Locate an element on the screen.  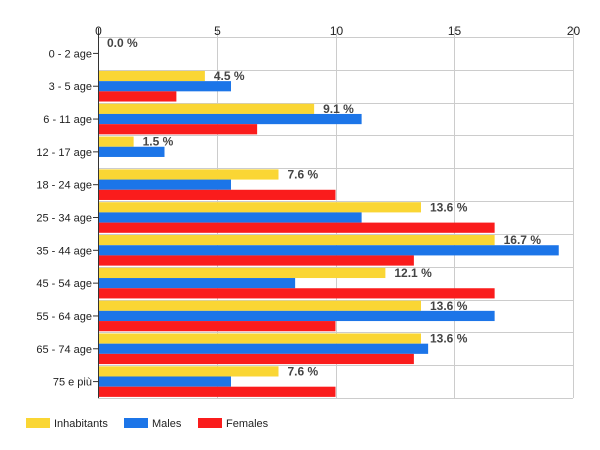
data-label-5: 13.6 % is located at coordinates (449, 207).